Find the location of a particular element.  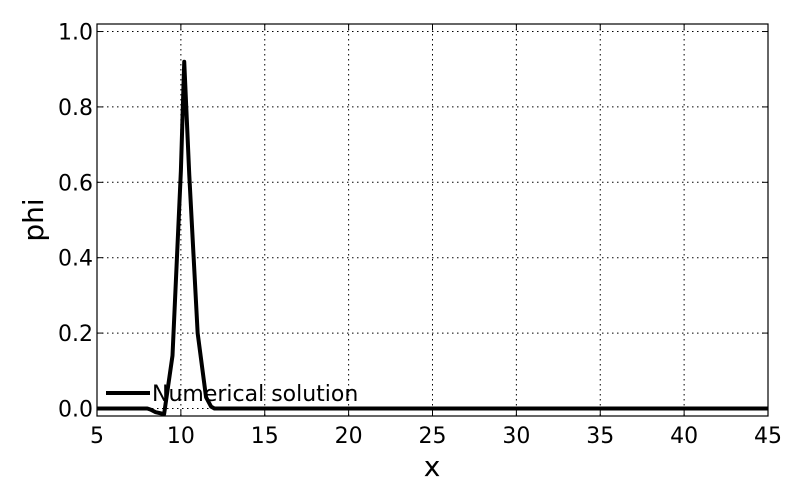

x-tick-label: 15 is located at coordinates (265, 436).